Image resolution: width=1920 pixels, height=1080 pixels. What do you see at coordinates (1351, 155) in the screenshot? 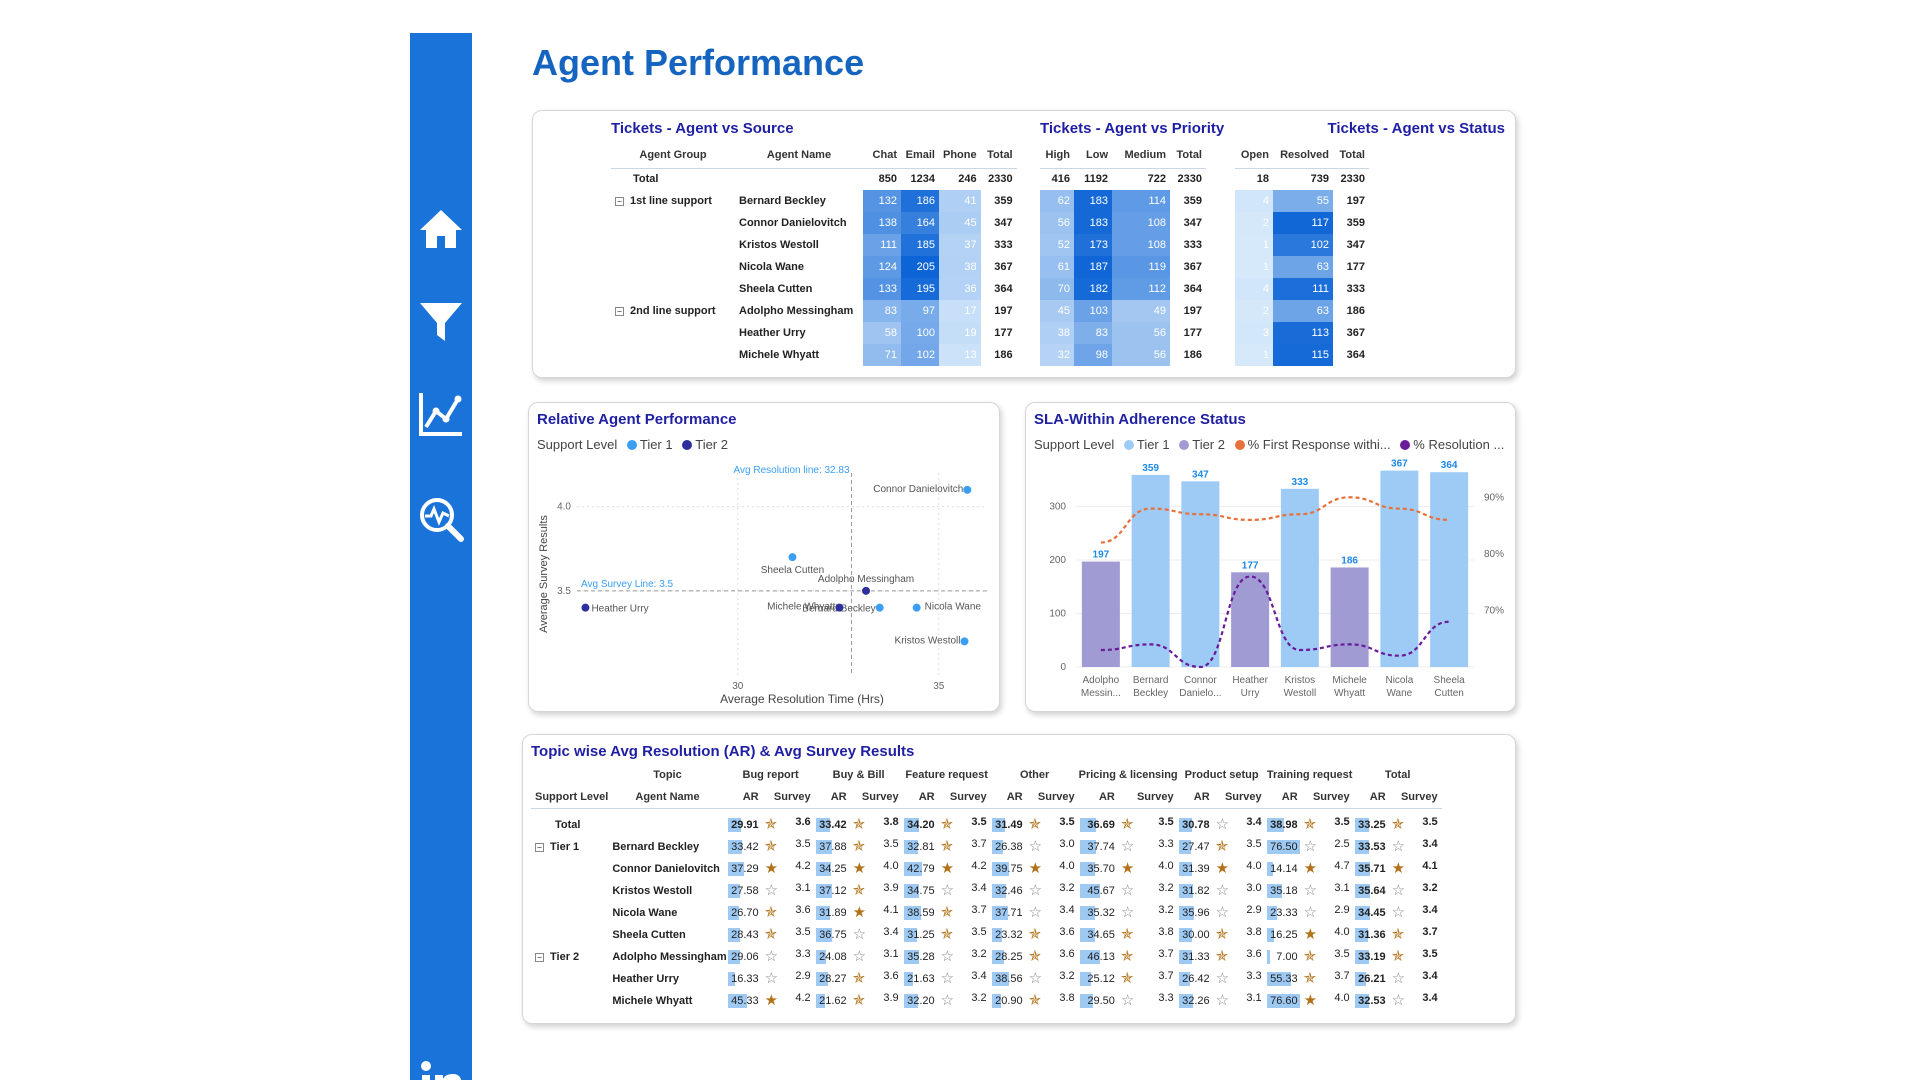
I see `status_table-col-header: Total` at bounding box center [1351, 155].